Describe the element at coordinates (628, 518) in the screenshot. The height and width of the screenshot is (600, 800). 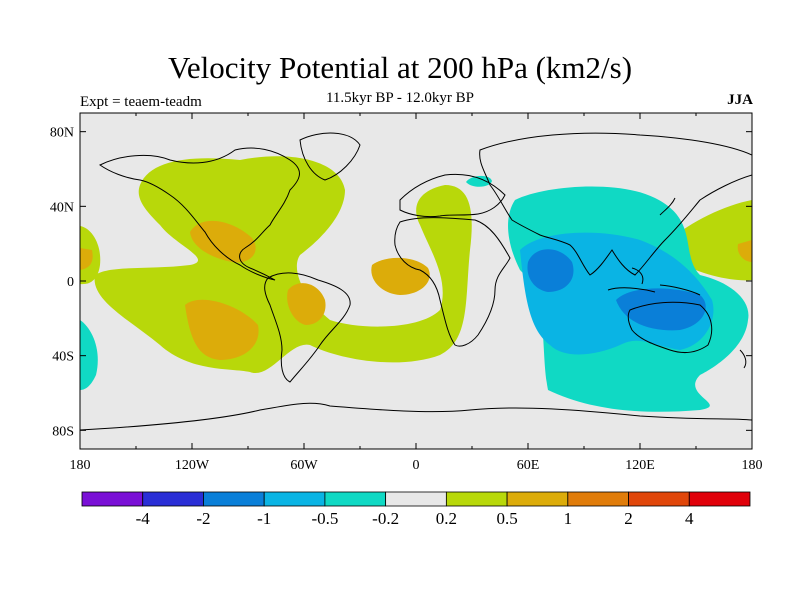
I see `colorbar-label: 2` at that location.